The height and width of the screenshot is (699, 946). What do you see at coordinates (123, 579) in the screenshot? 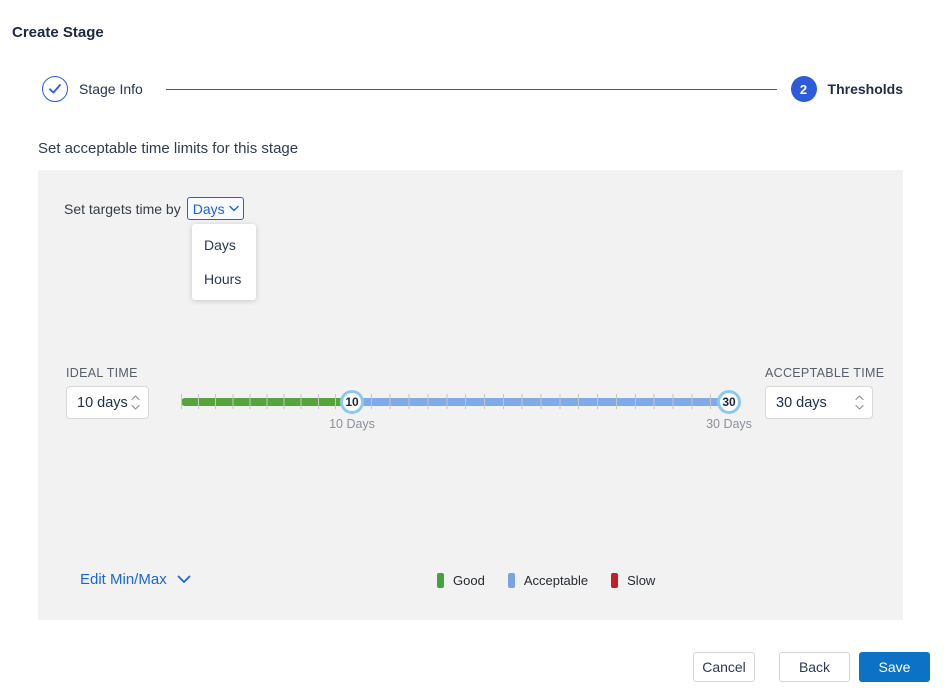
I see `edit-minmax-label: Edit Min/Max` at bounding box center [123, 579].